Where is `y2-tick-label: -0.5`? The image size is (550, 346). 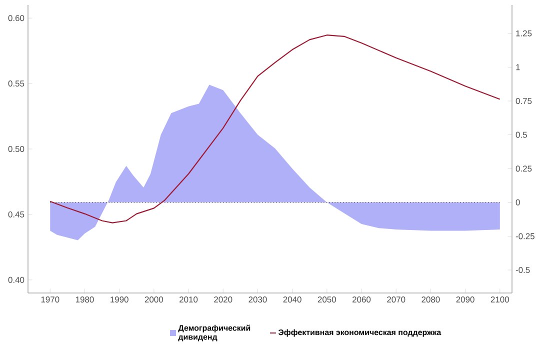 y2-tick-label: -0.5 is located at coordinates (523, 270).